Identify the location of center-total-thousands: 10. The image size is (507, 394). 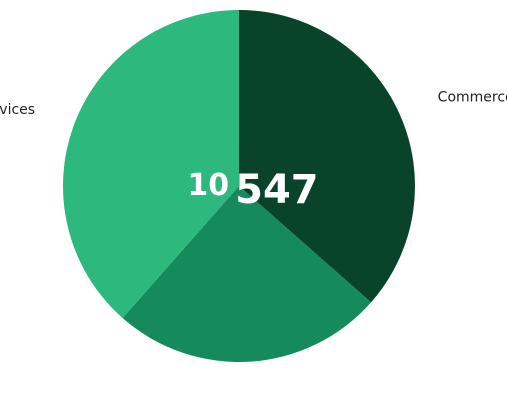
(208, 185).